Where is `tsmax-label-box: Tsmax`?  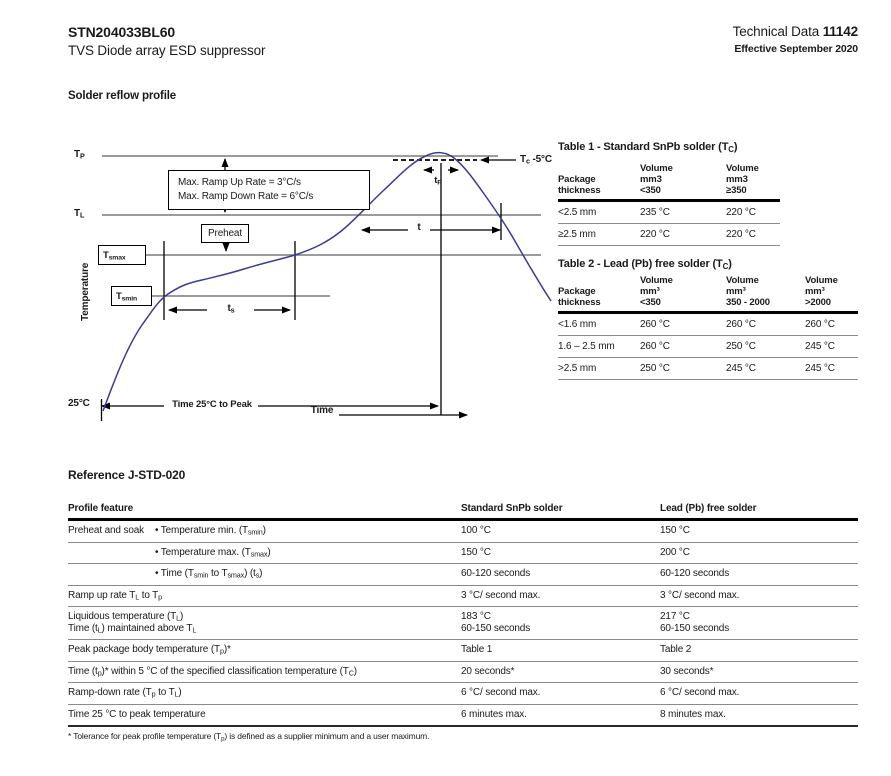
tsmax-label-box: Tsmax is located at coordinates (122, 255).